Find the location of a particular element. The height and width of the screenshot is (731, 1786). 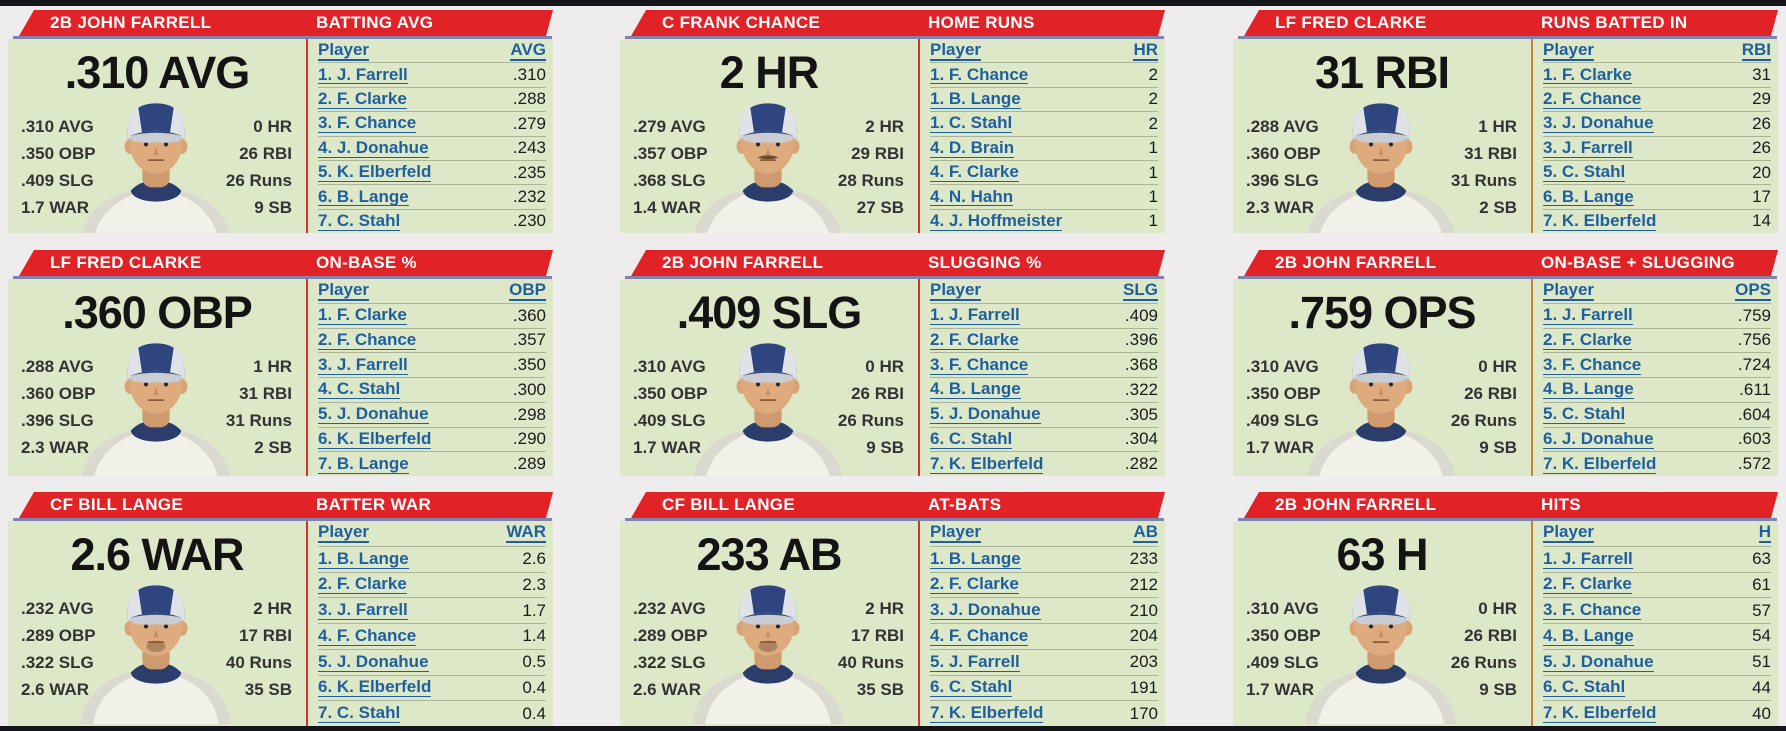

leaderboard-player-link: 5. K. Elberfeld is located at coordinates (375, 172).